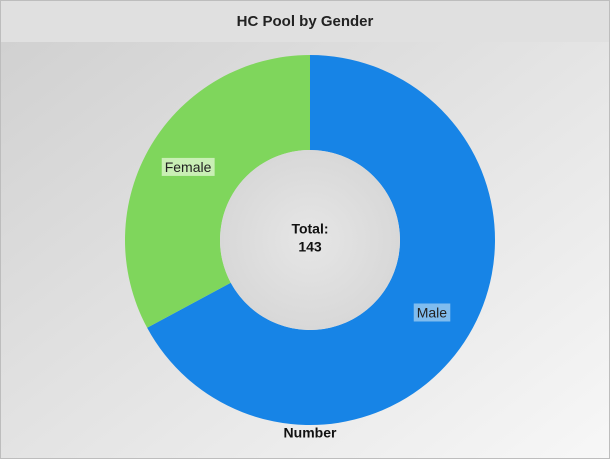 The width and height of the screenshot is (610, 464). Describe the element at coordinates (310, 247) in the screenshot. I see `center-total: 143` at that location.